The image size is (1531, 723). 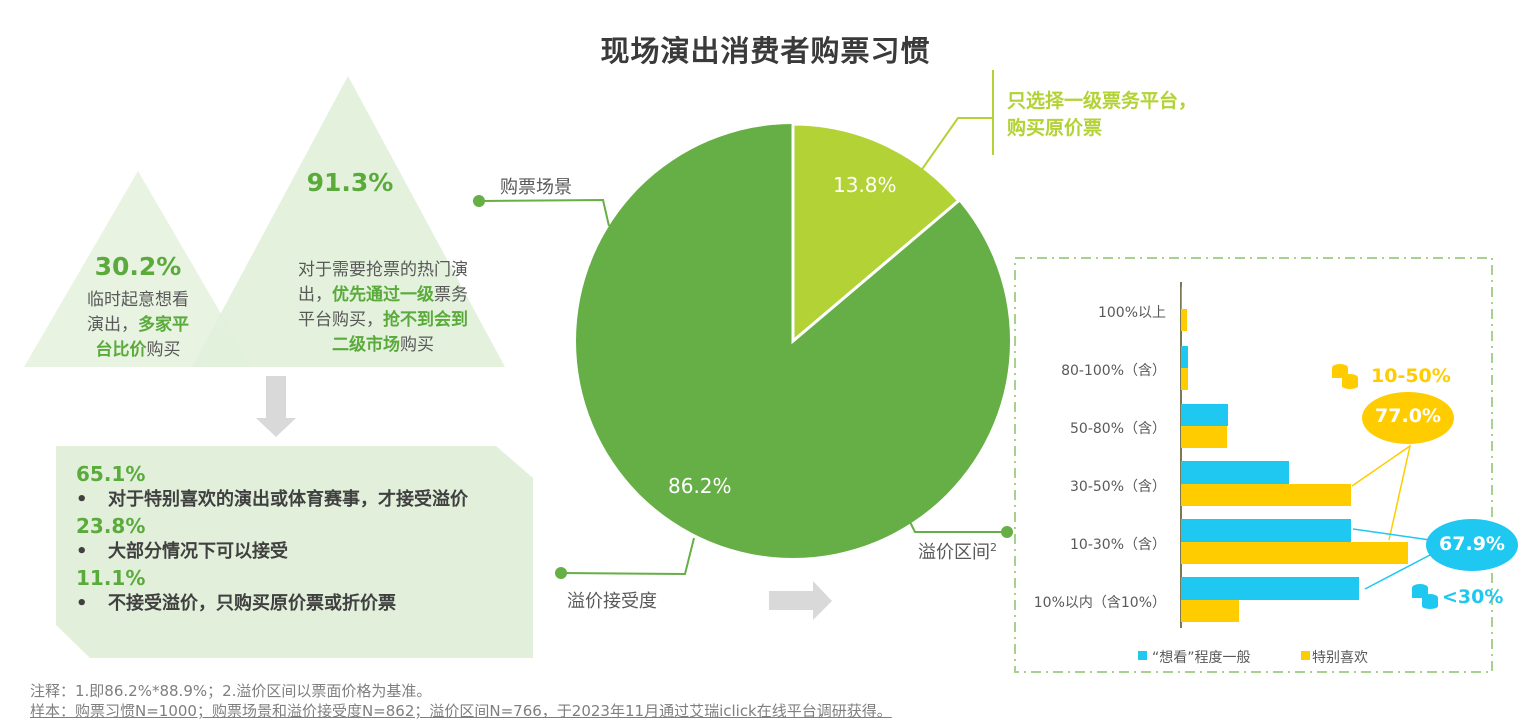 I want to click on yellow-range-label: 10-50%, so click(x=1411, y=376).